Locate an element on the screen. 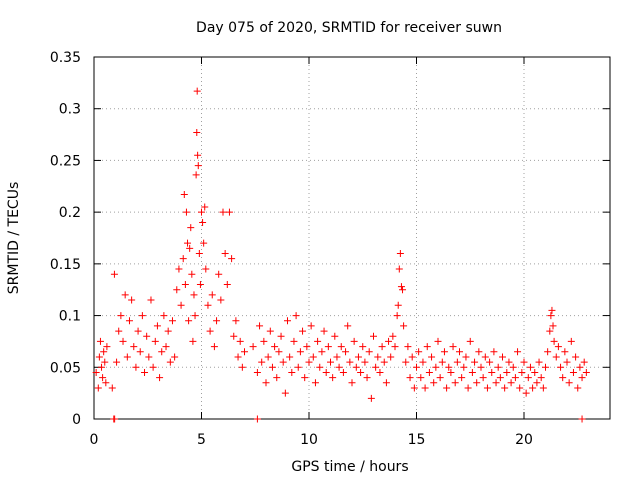  y-tick-label: 0.1 is located at coordinates (70, 317).